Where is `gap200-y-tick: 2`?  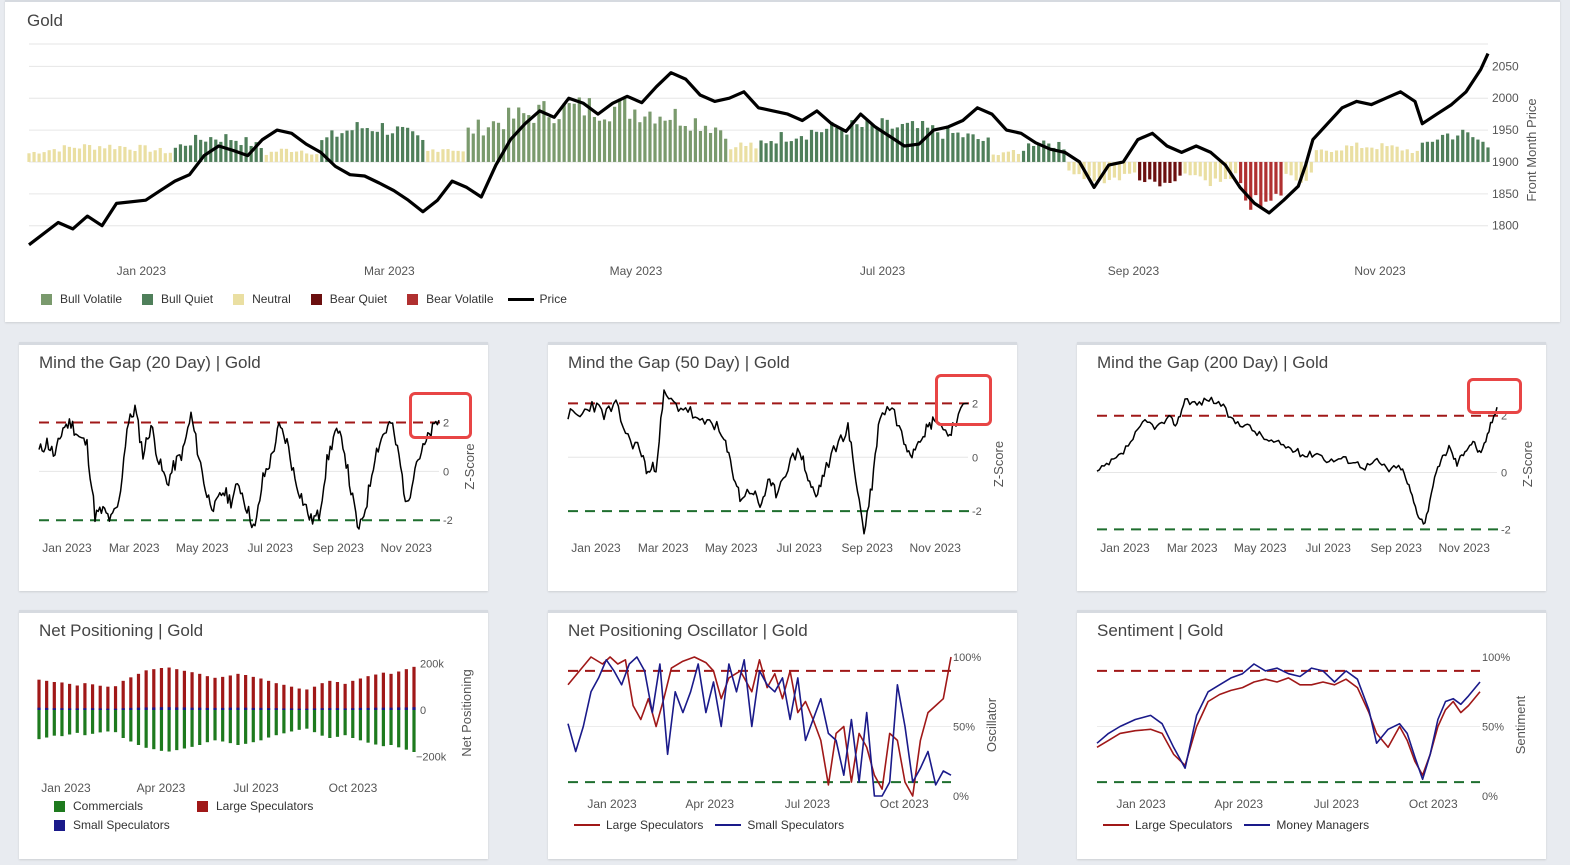 gap200-y-tick: 2 is located at coordinates (1504, 417).